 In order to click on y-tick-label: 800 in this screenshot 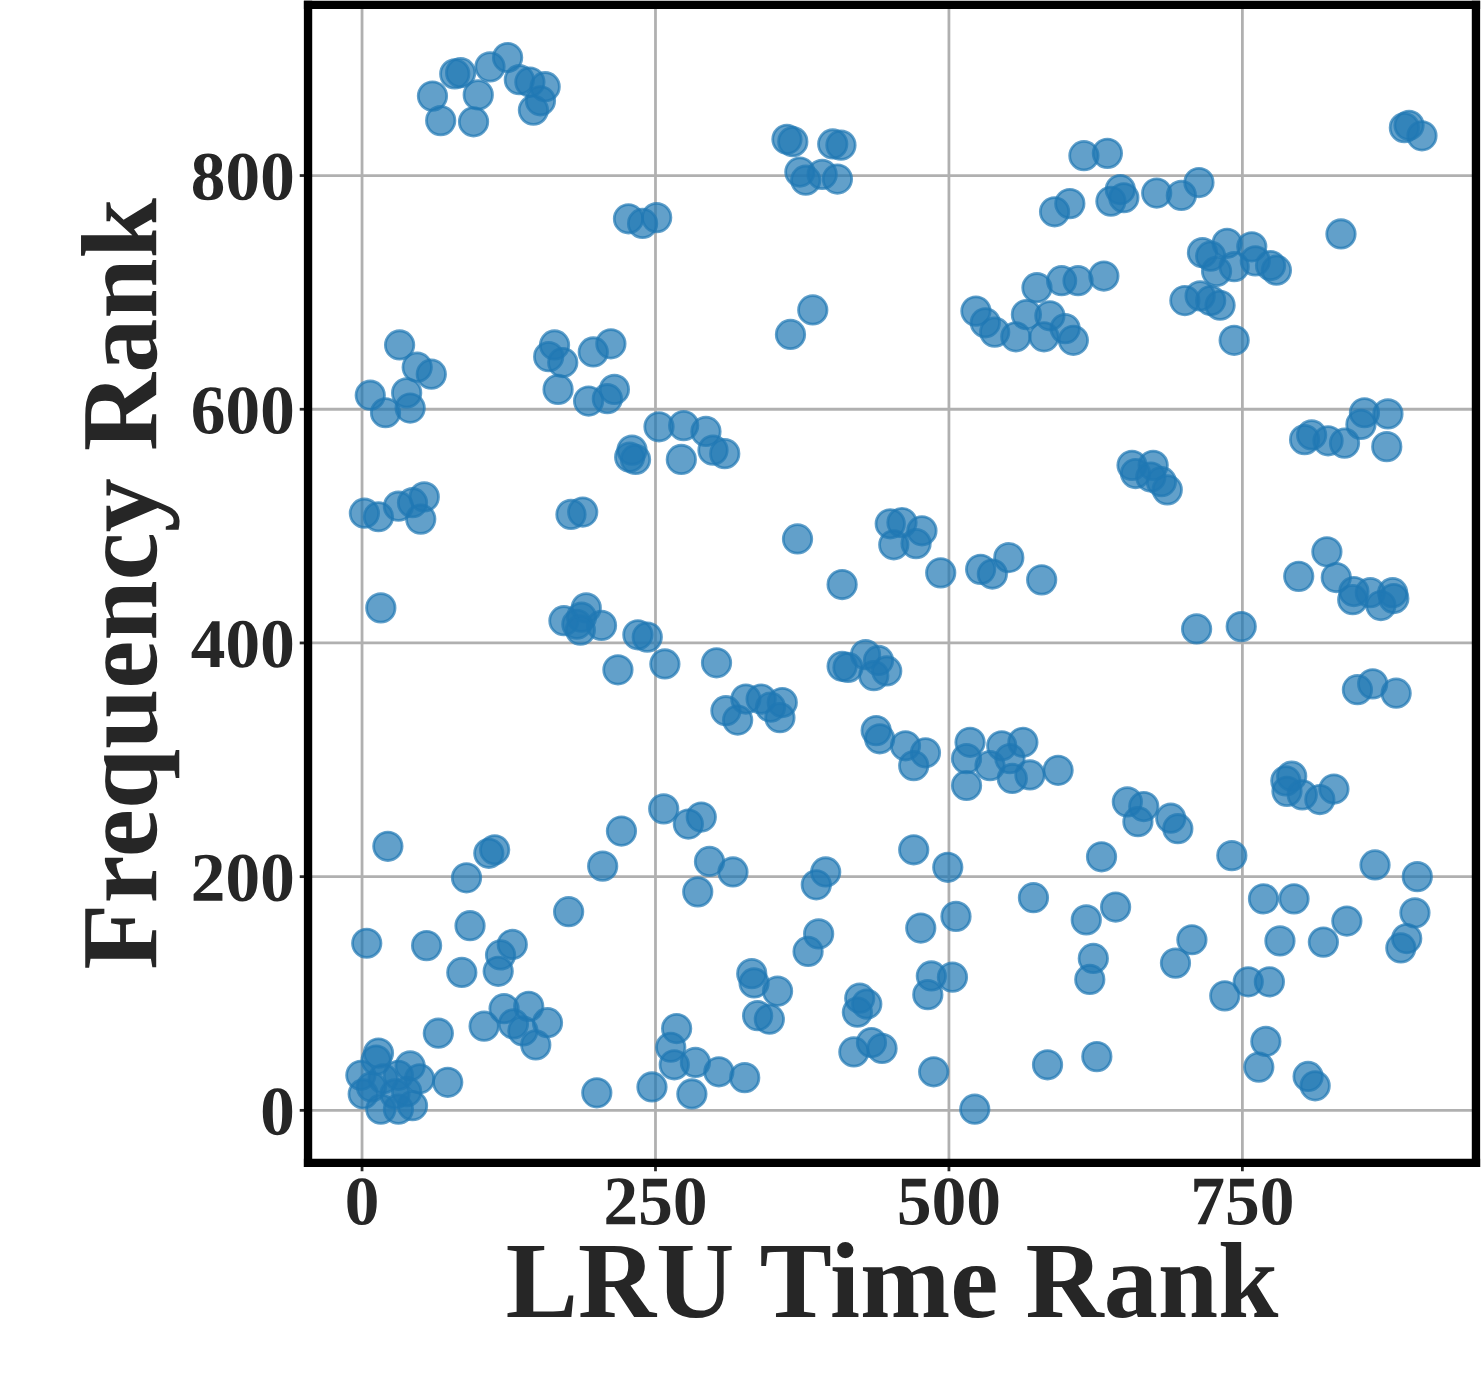, I will do `click(243, 177)`.